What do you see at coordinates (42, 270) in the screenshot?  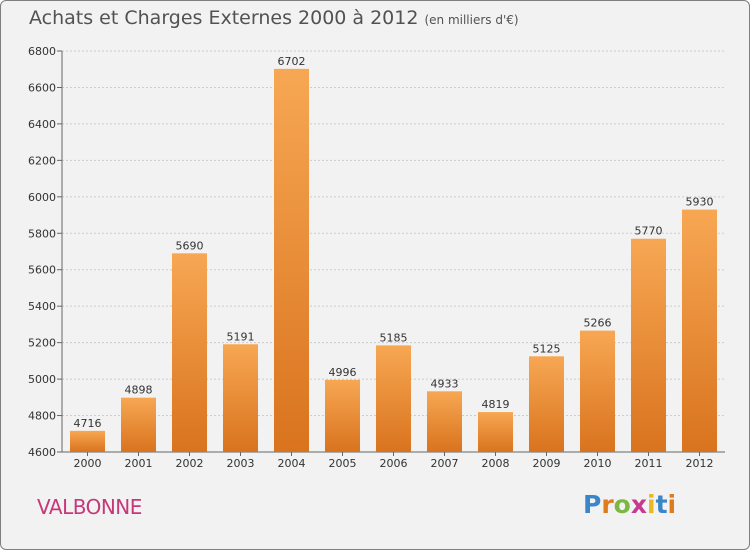 I see `y-tick-label: 5600` at bounding box center [42, 270].